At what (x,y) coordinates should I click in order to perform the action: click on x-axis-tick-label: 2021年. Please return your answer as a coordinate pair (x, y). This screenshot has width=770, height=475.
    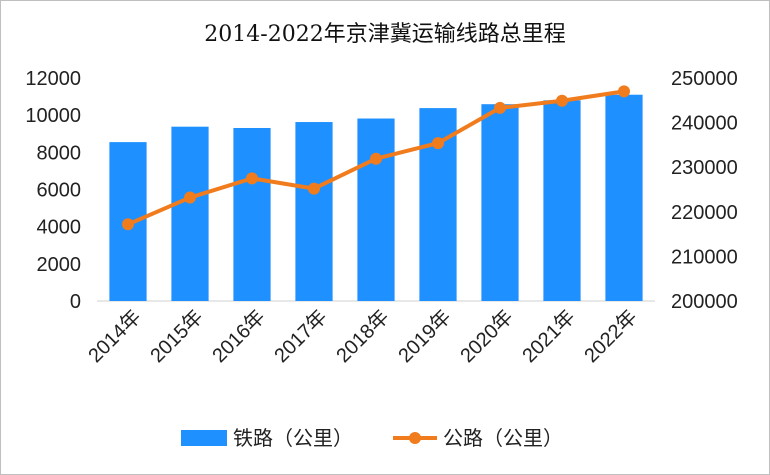
    Looking at the image, I should click on (549, 336).